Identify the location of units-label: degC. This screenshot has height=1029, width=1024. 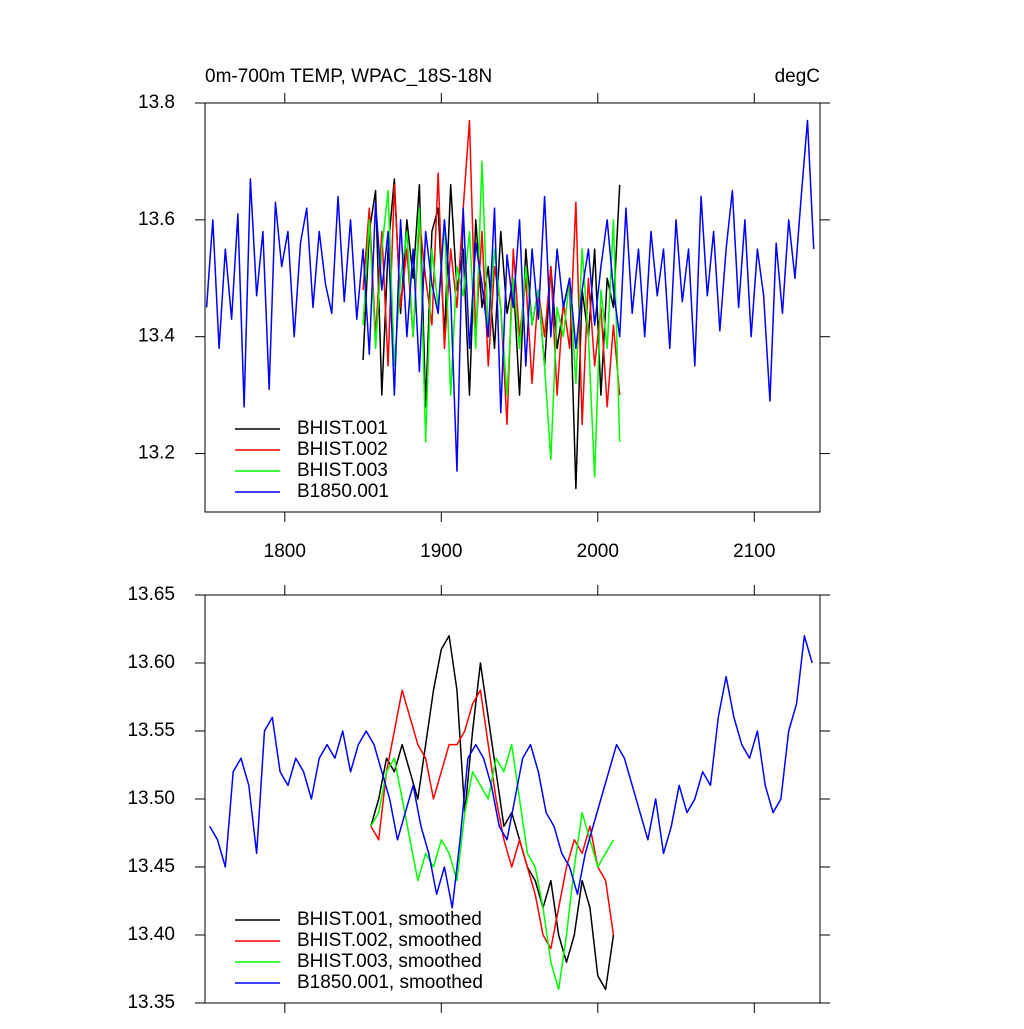
(797, 76).